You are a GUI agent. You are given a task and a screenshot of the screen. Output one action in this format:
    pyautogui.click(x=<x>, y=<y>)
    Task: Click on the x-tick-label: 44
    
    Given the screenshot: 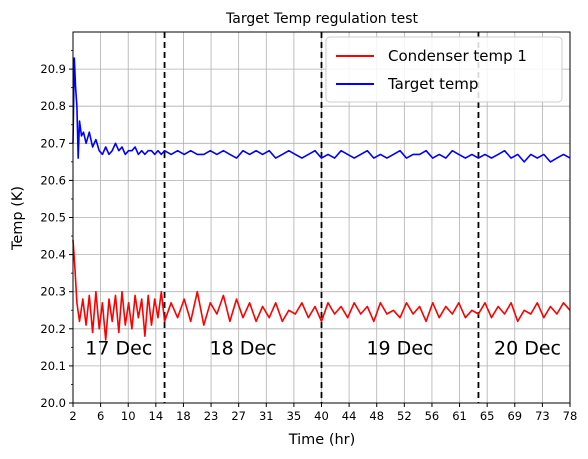 What is the action you would take?
    pyautogui.click(x=349, y=416)
    